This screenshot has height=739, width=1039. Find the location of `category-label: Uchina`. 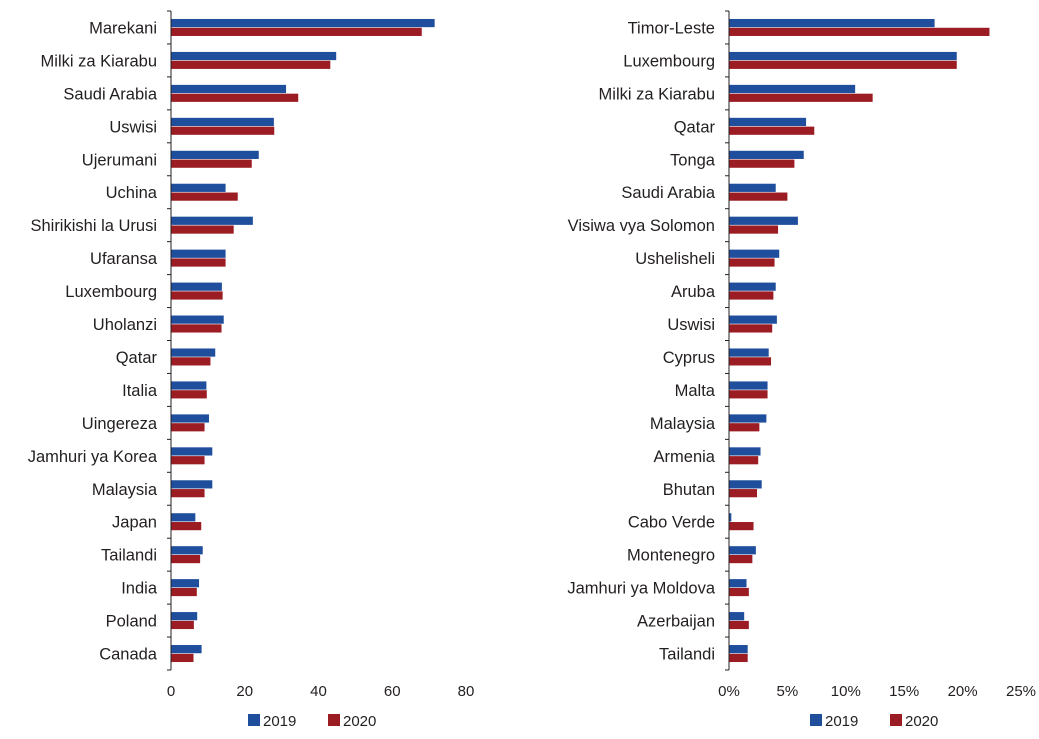

category-label: Uchina is located at coordinates (132, 193).